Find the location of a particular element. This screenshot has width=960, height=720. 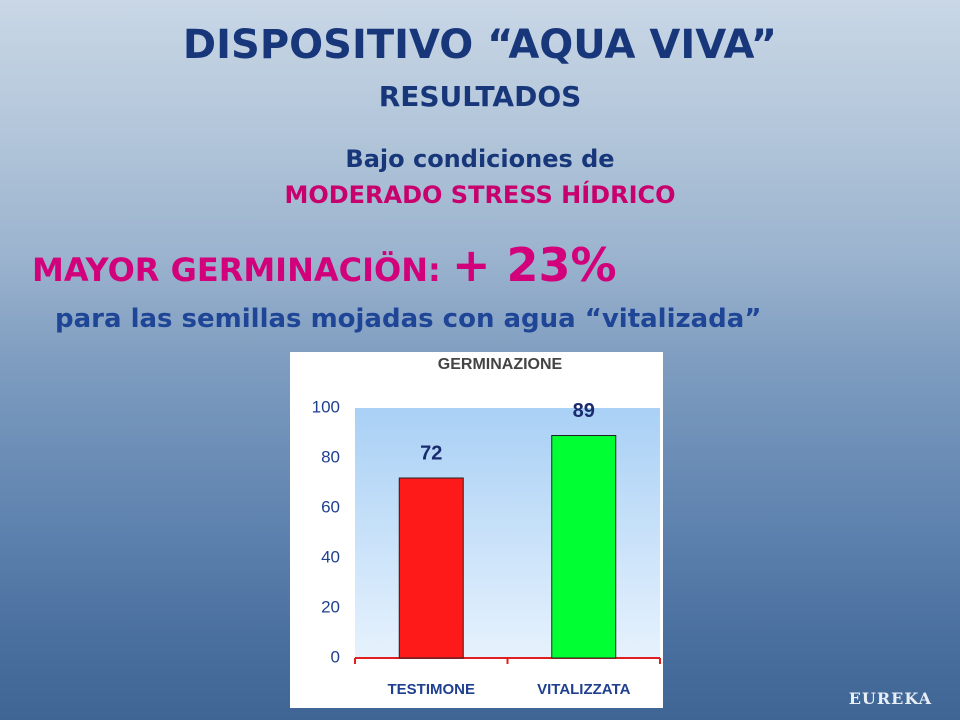

y-tick-label: 0 is located at coordinates (335, 656).